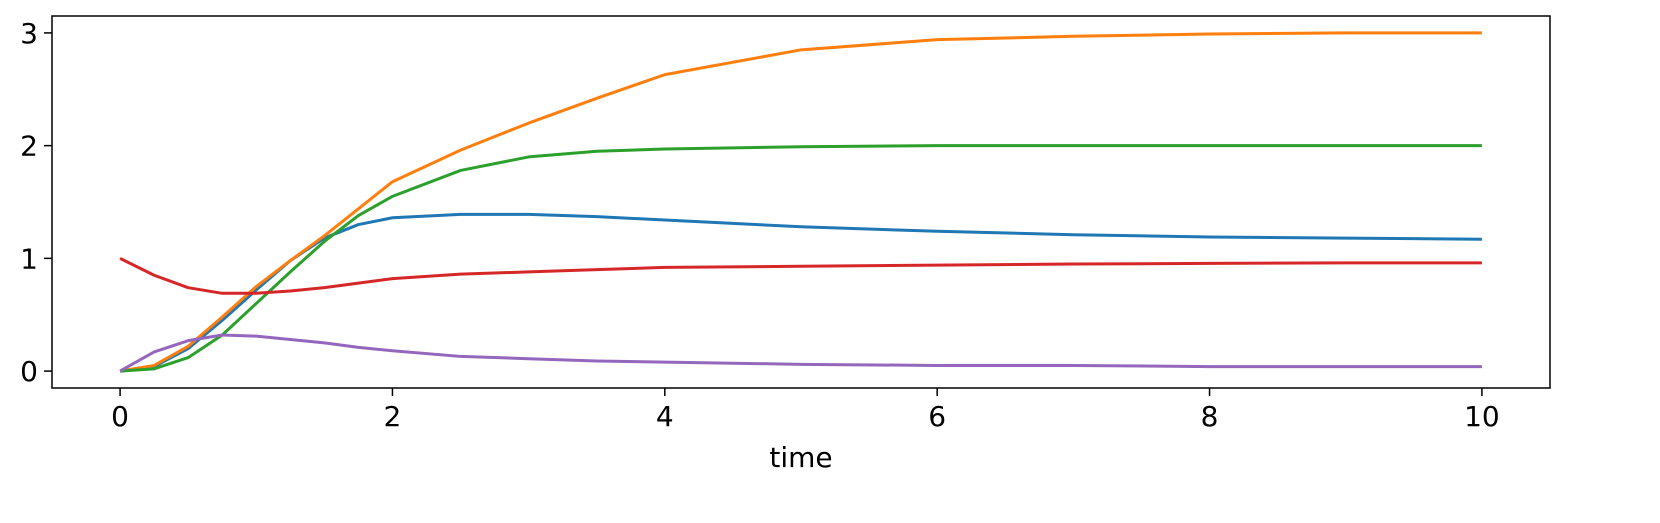 The width and height of the screenshot is (1660, 523). What do you see at coordinates (665, 416) in the screenshot?
I see `x-tick-label: 4` at bounding box center [665, 416].